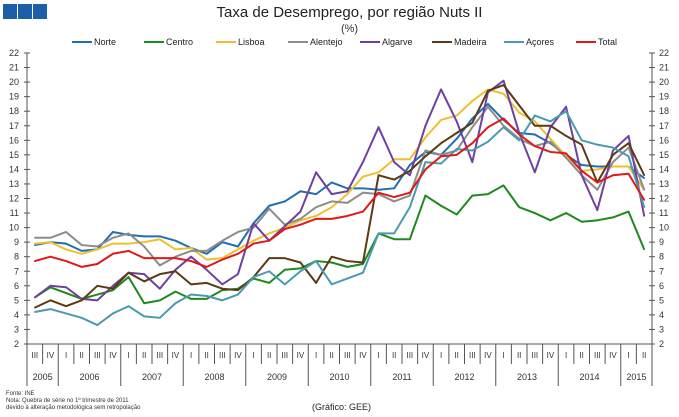  I want to click on y-tick-label-left: 14, so click(14, 169).